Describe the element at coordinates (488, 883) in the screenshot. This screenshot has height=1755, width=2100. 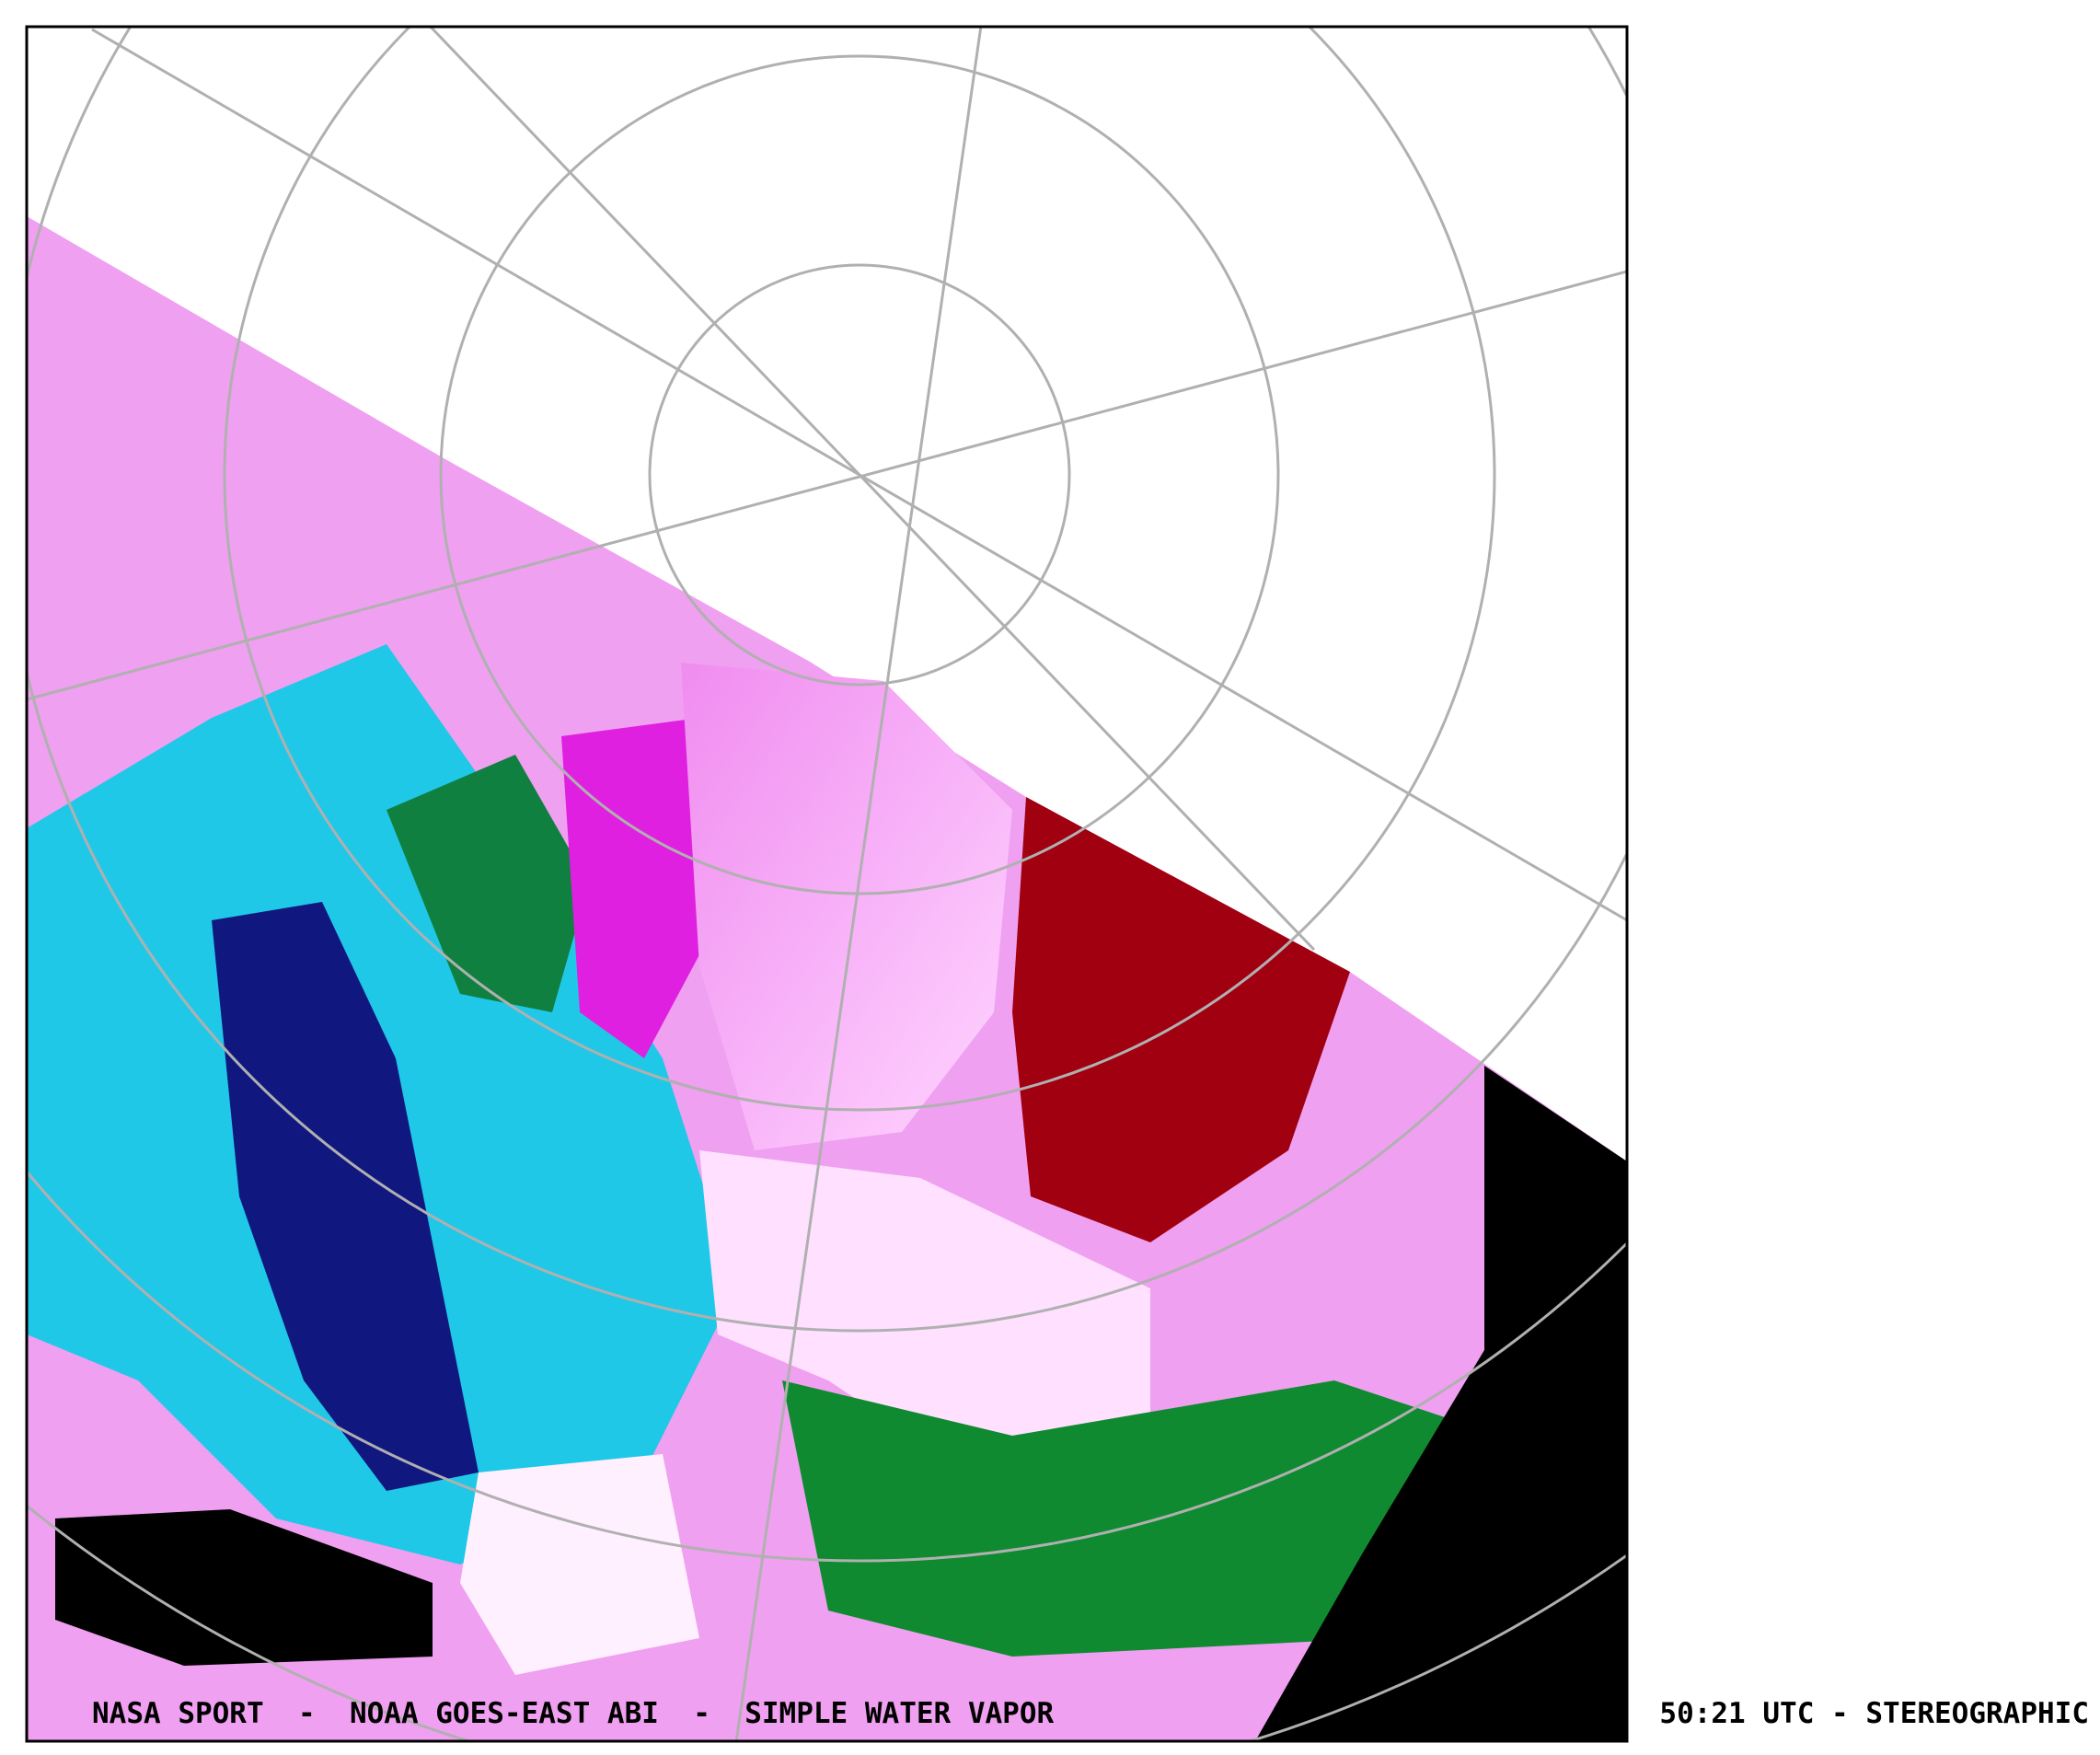
I see `green-region` at that location.